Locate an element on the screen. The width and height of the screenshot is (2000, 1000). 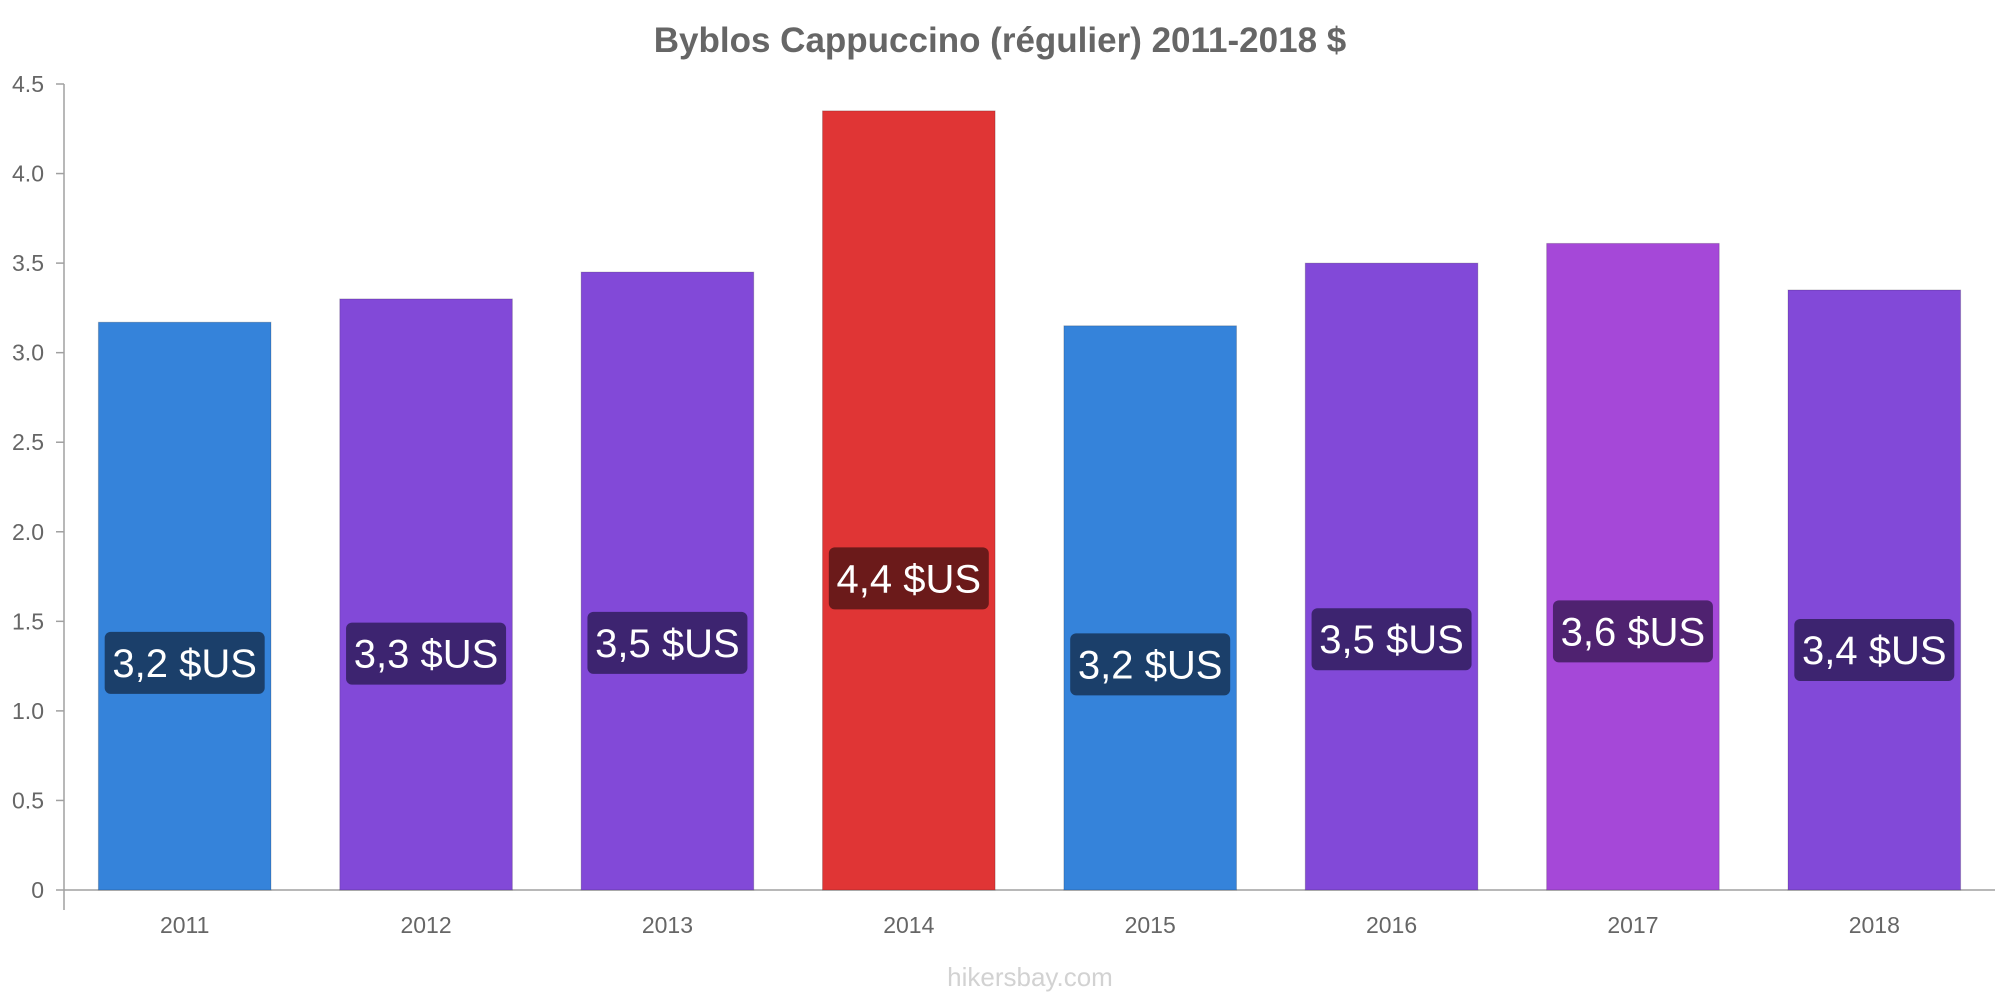
data-label: 3,3 $US is located at coordinates (426, 655).